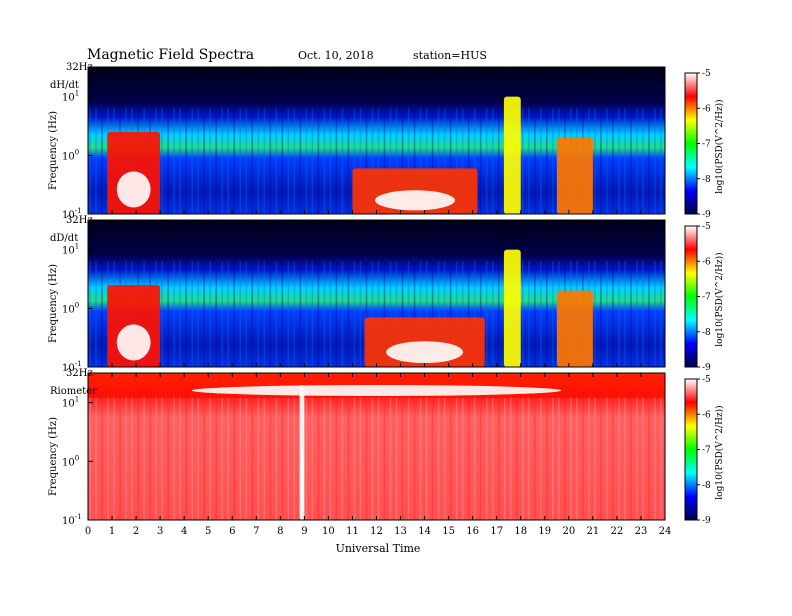 This screenshot has width=792, height=616. I want to click on x-tick-label: 20, so click(568, 531).